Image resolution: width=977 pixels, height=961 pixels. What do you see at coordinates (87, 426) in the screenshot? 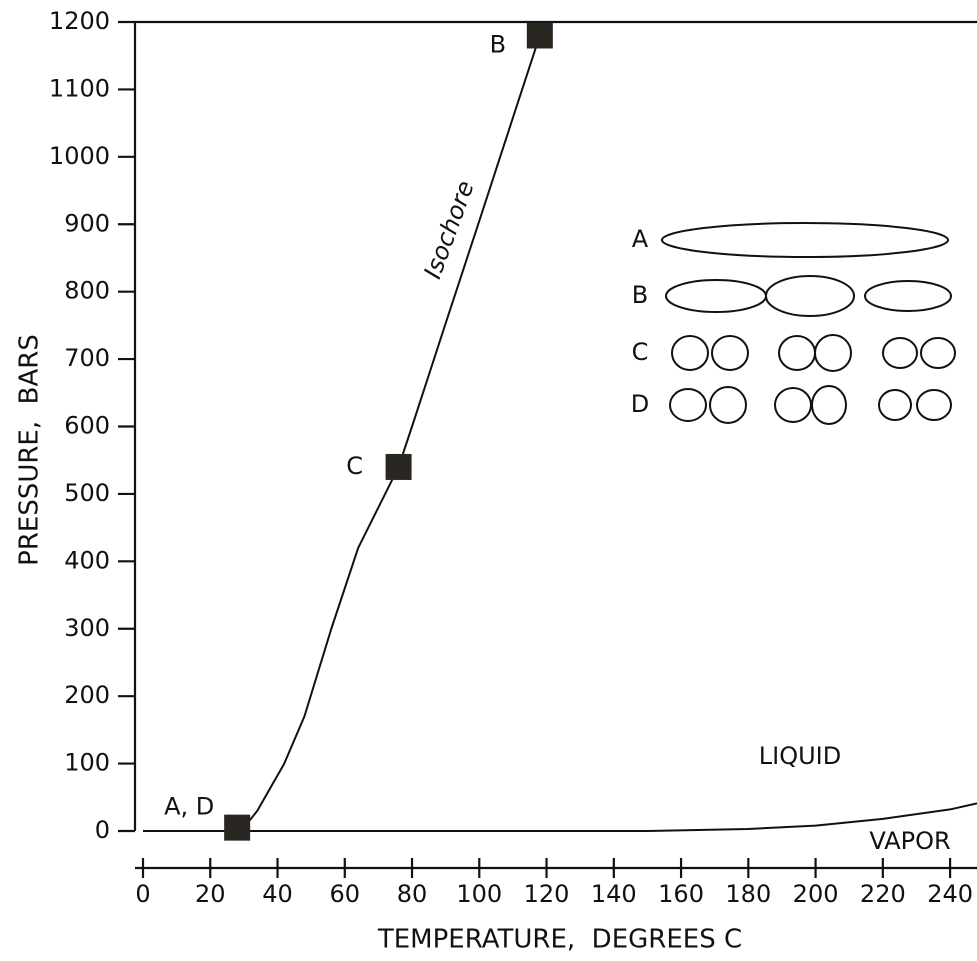
I see `y-tick-label: 600` at bounding box center [87, 426].